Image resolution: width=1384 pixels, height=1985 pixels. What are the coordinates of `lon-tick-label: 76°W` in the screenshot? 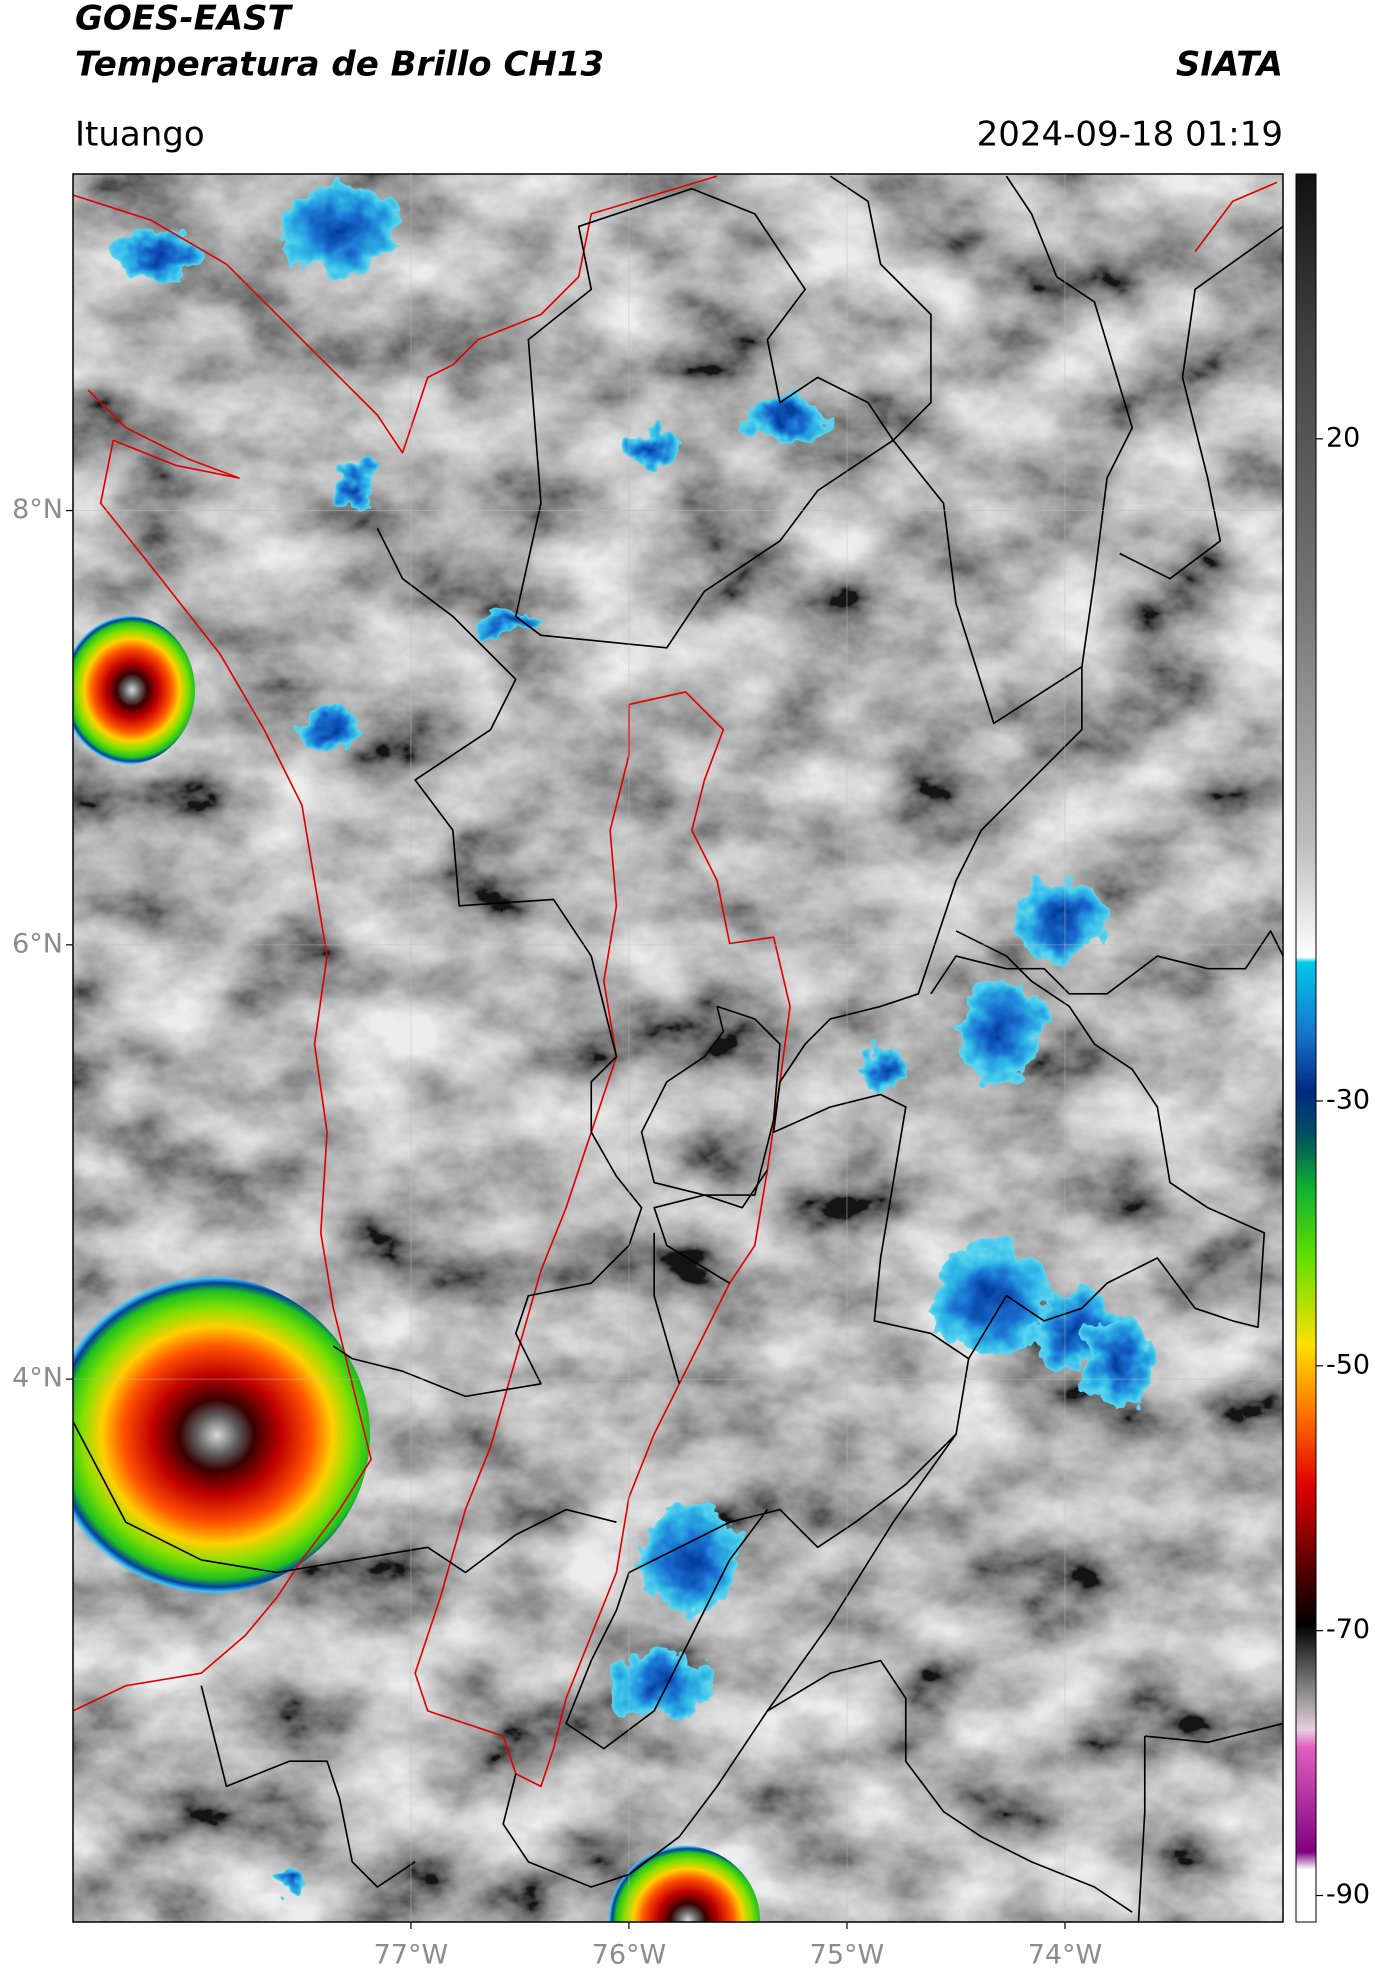 It's located at (629, 1955).